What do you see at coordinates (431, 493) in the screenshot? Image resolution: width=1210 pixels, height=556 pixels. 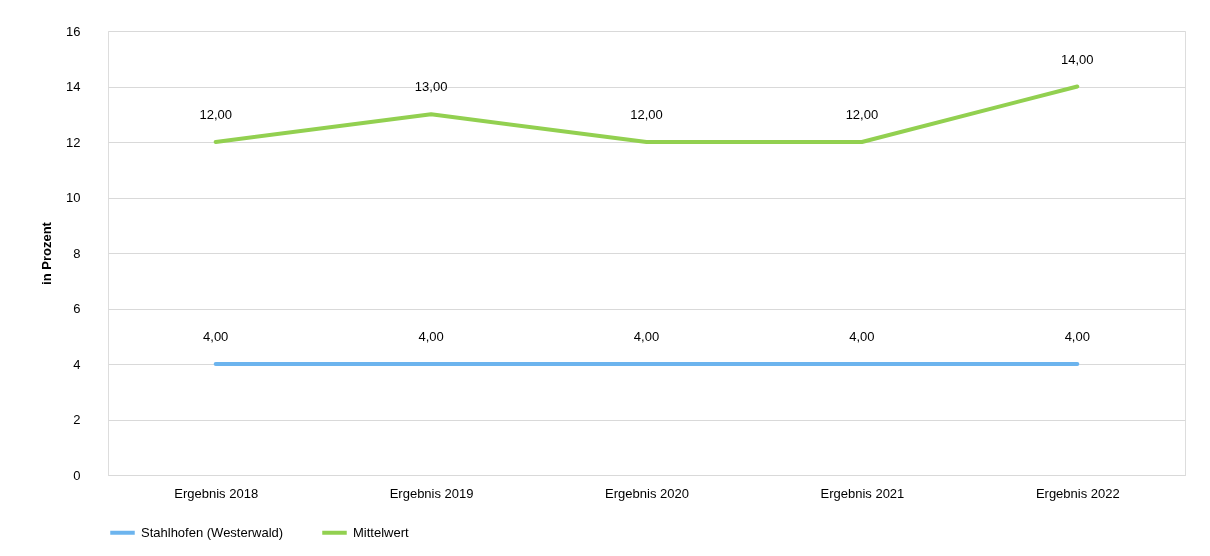 I see `x-tick-label: Ergebnis 2019` at bounding box center [431, 493].